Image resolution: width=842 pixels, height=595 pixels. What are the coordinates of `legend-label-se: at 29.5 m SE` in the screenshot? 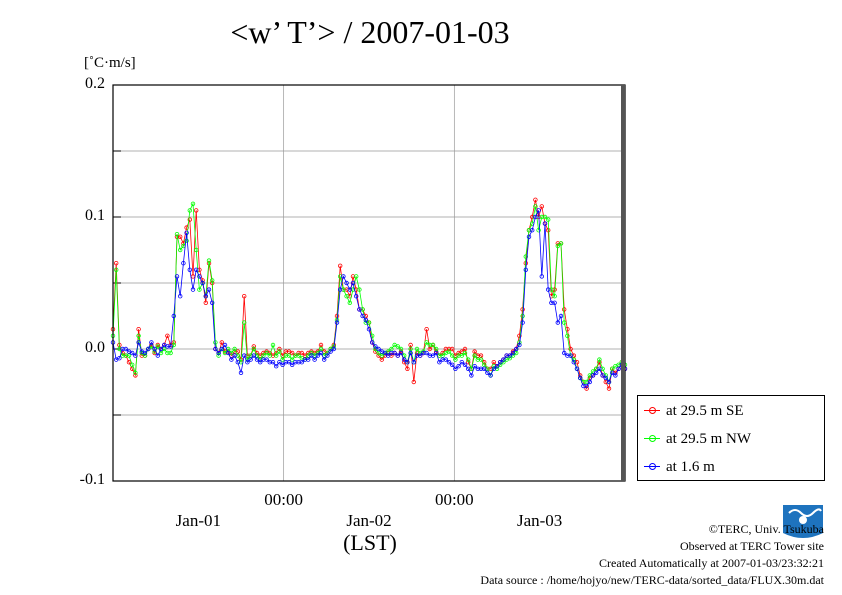 It's located at (705, 410).